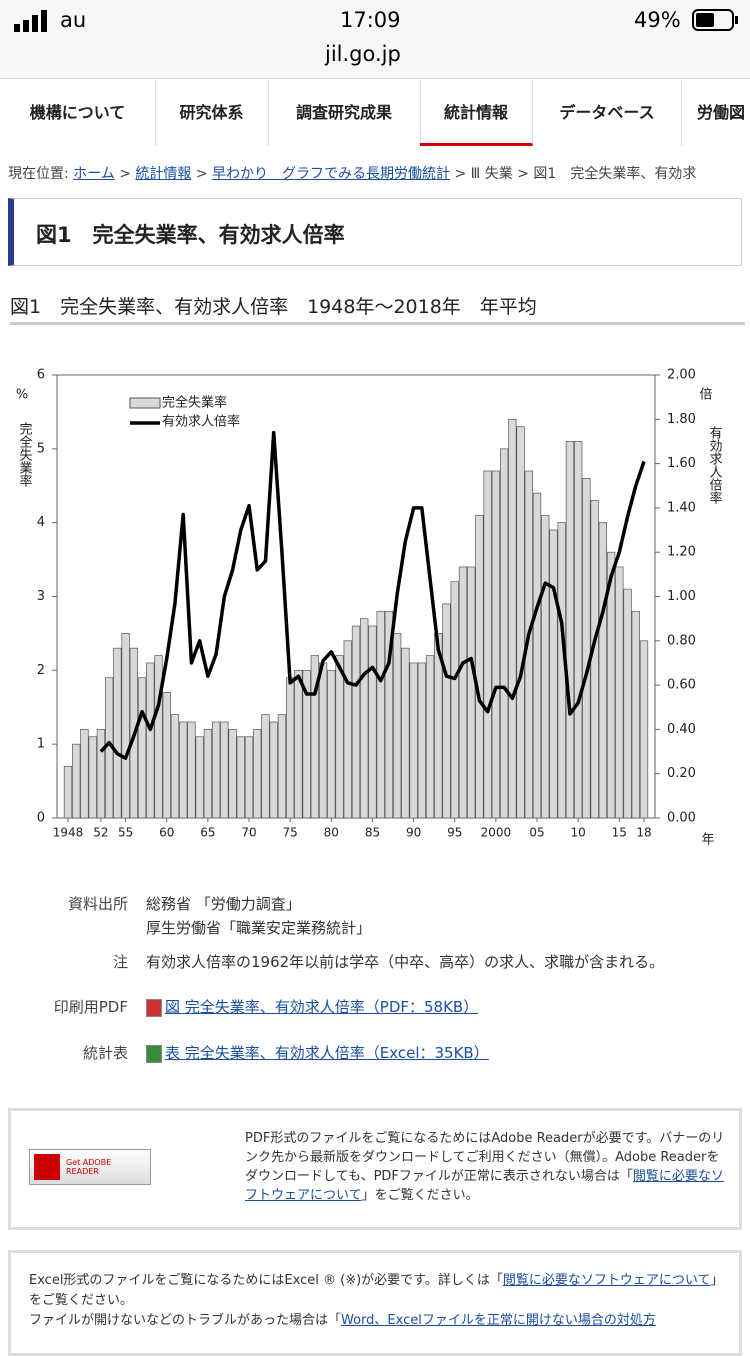  What do you see at coordinates (715, 20) in the screenshot?
I see `battery-icon` at bounding box center [715, 20].